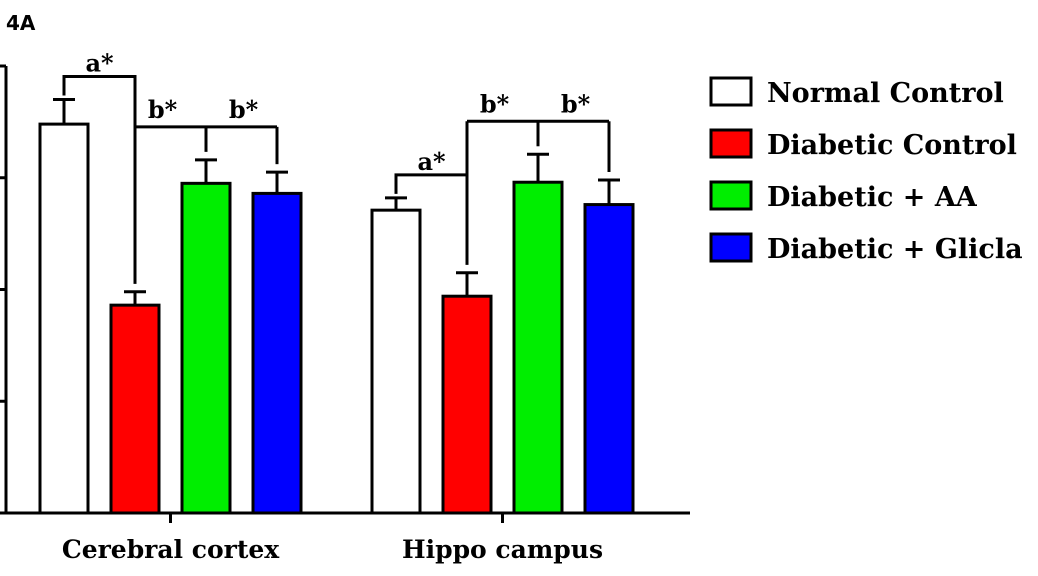  Describe the element at coordinates (885, 93) in the screenshot. I see `legend-label: Normal Control` at that location.